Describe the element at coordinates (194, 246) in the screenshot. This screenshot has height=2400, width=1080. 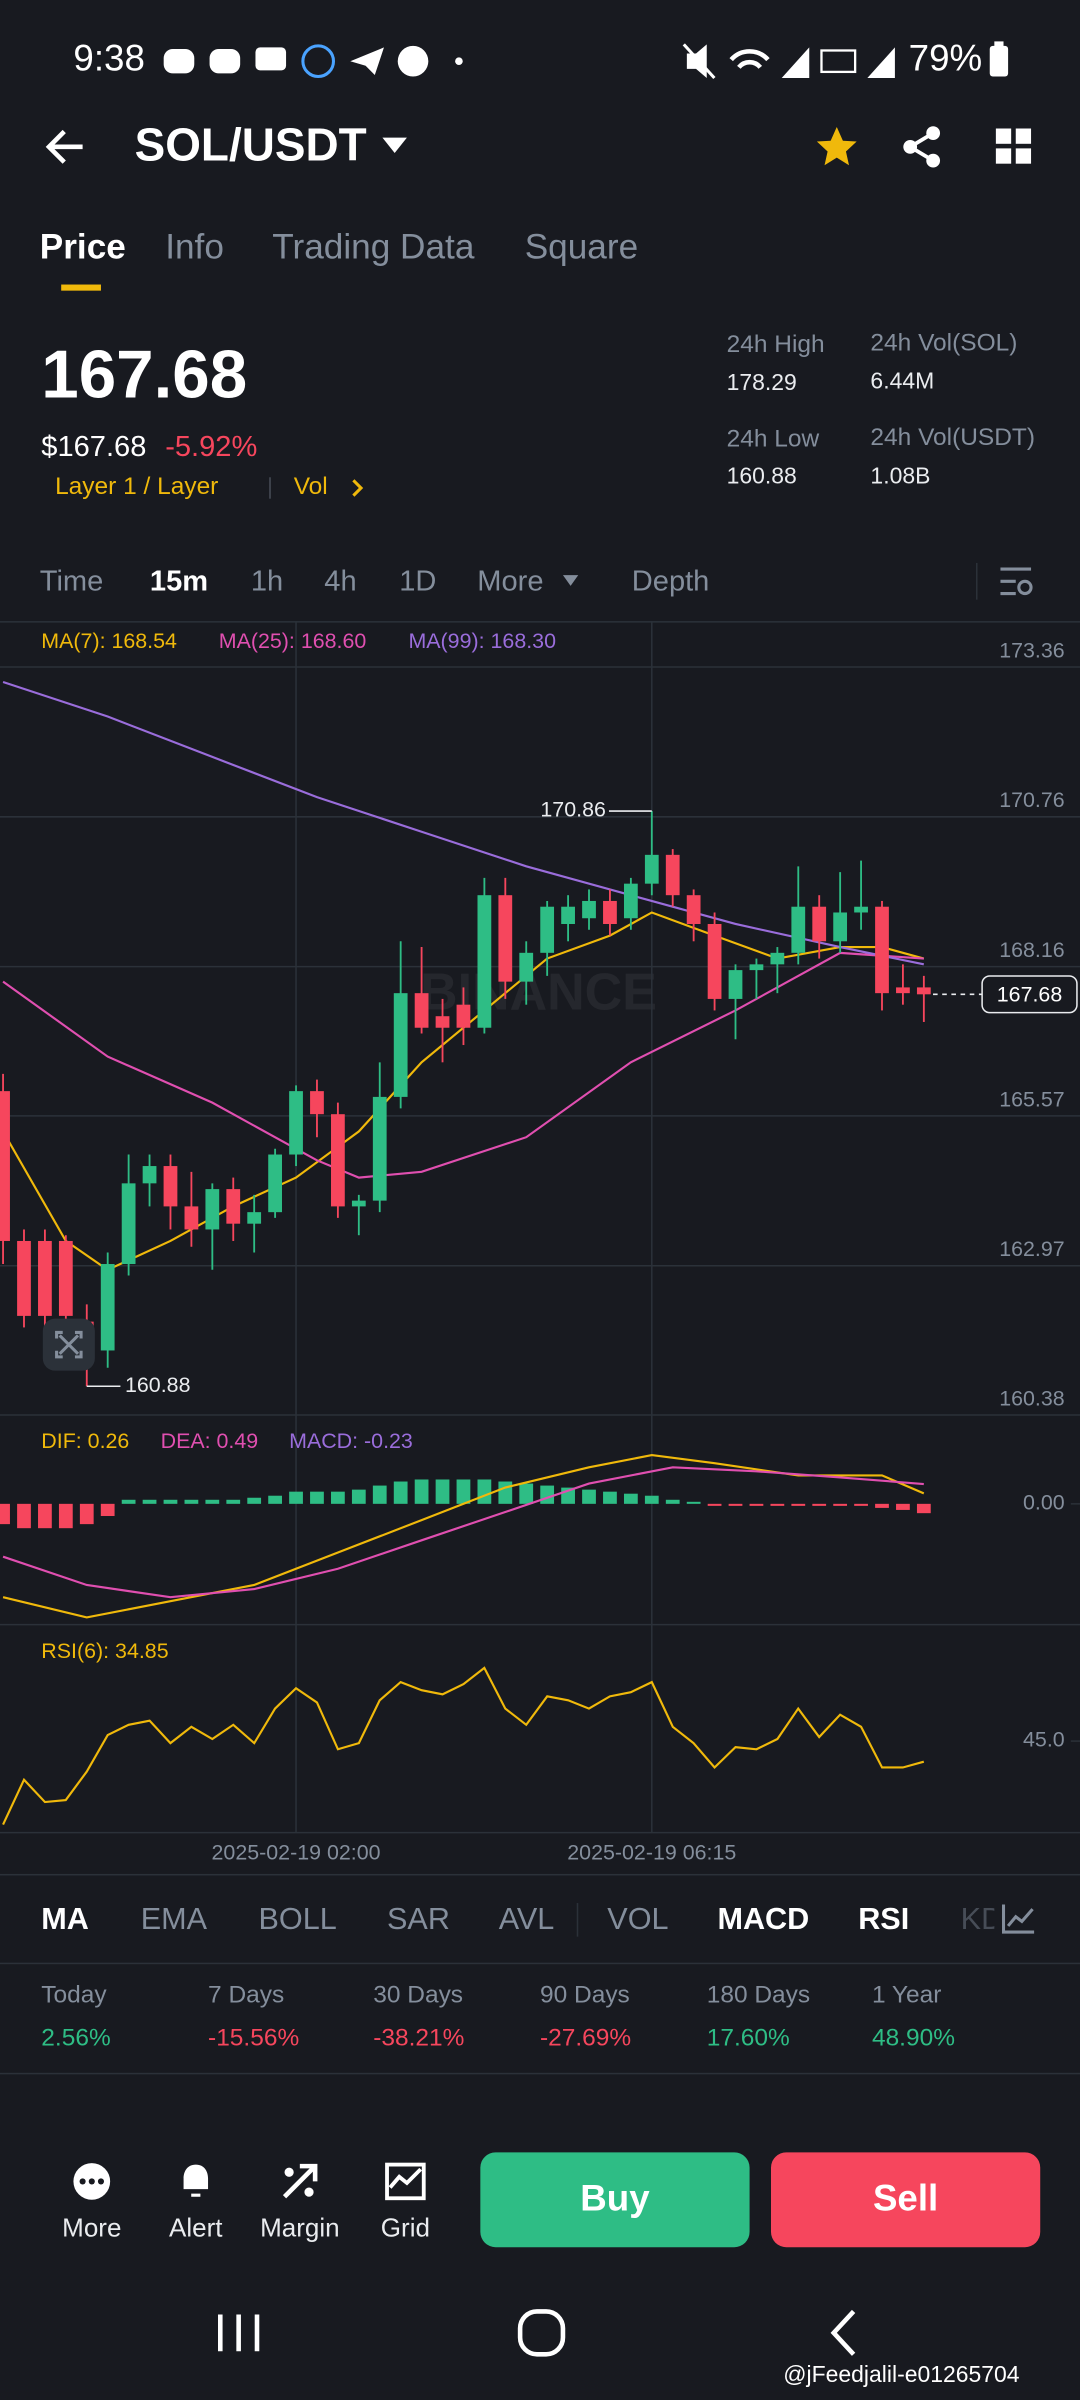
I see `tab: Info` at that location.